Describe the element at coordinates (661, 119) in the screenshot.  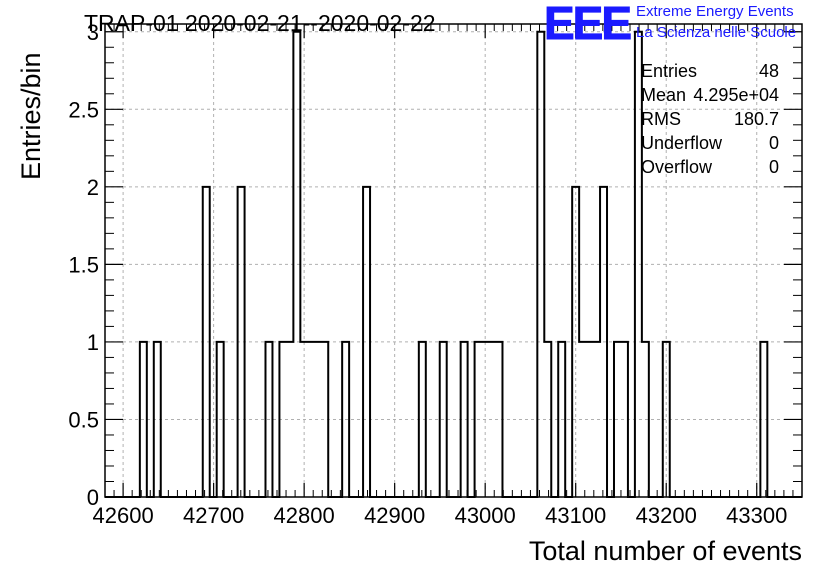
I see `stats-label: RMS` at that location.